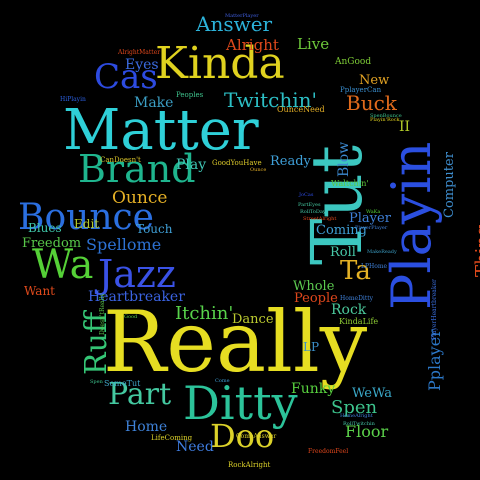 This screenshot has width=480, height=480. I want to click on word-answer: Answer, so click(234, 24).